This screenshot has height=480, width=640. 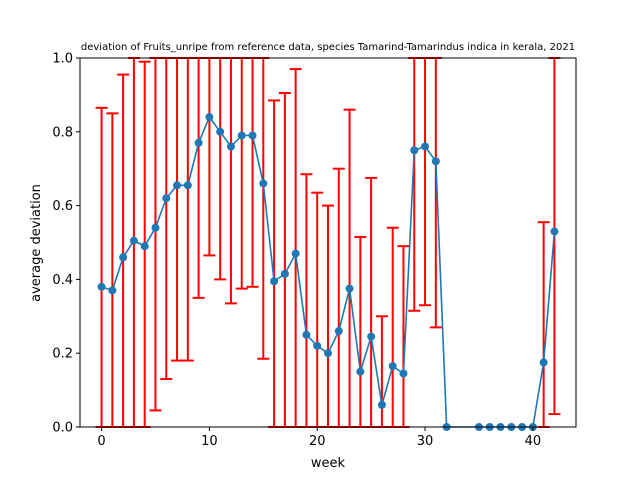 What do you see at coordinates (425, 441) in the screenshot?
I see `x-tick-label: 30` at bounding box center [425, 441].